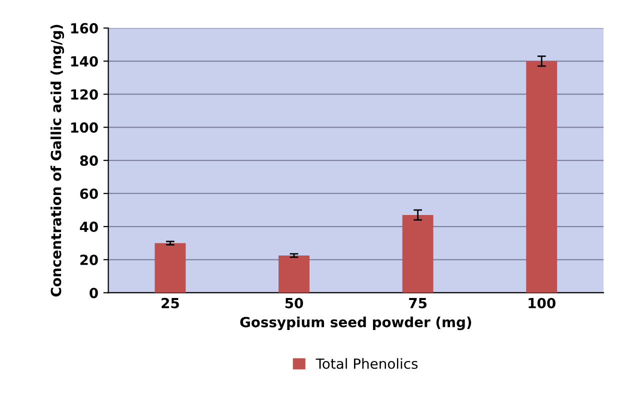 The width and height of the screenshot is (619, 401). What do you see at coordinates (89, 227) in the screenshot?
I see `y-tick-label: 40` at bounding box center [89, 227].